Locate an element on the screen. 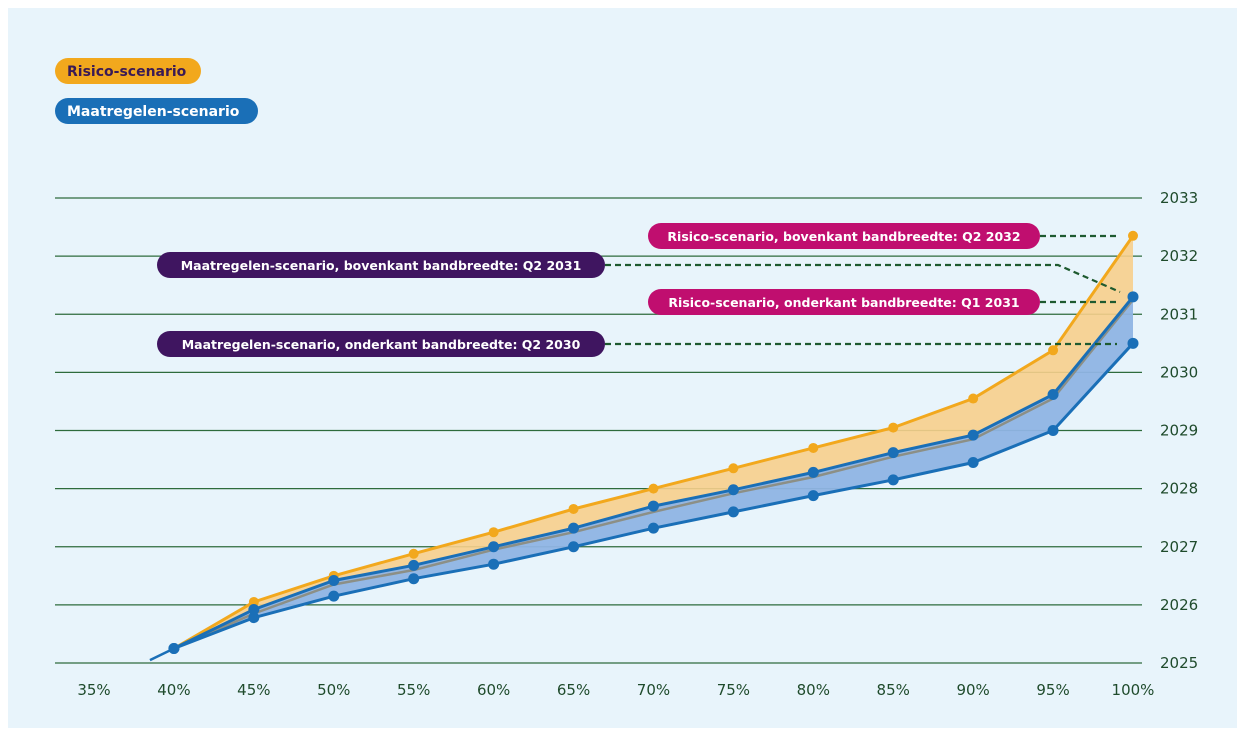 Image resolution: width=1244 pixels, height=736 pixels. annotation-pill-risk-lower is located at coordinates (844, 302).